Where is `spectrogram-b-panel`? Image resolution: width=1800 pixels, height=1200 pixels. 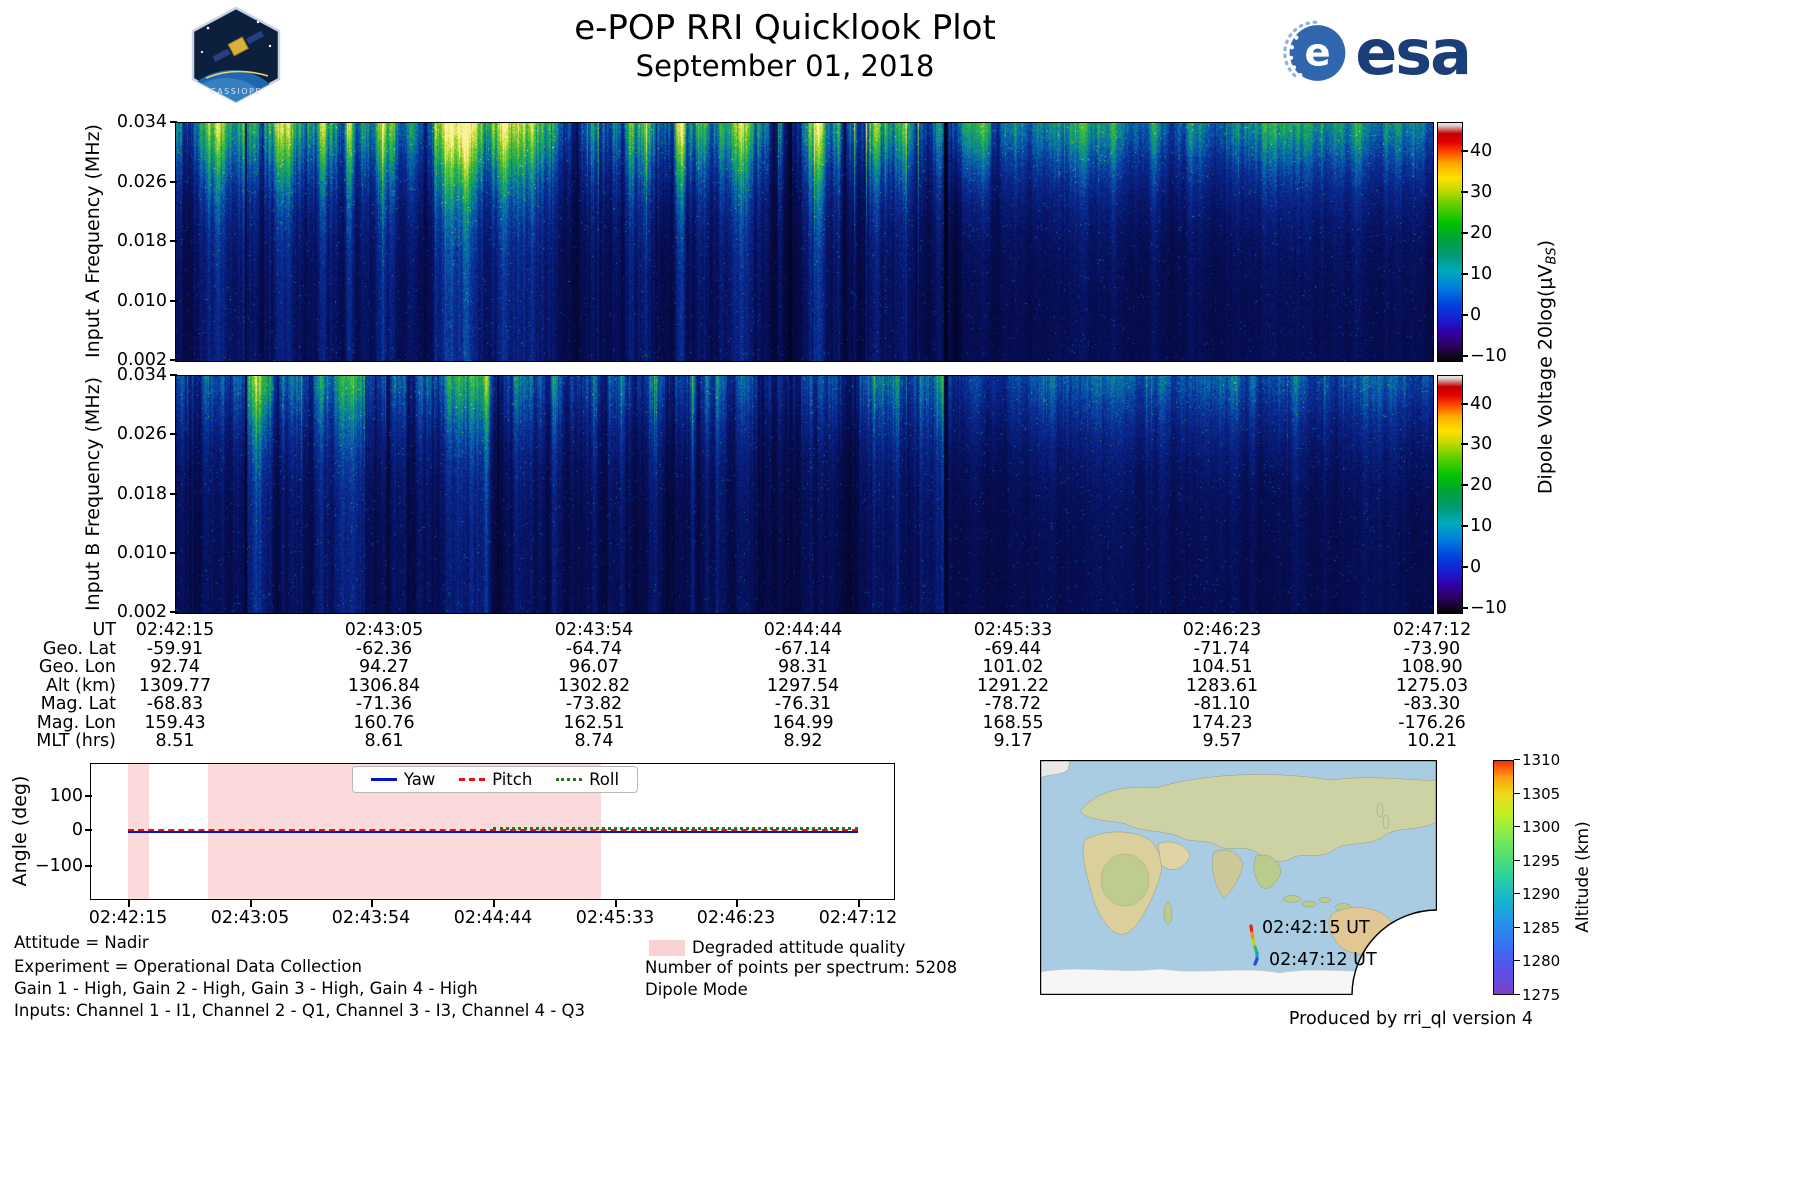 spectrogram-b-panel is located at coordinates (804, 494).